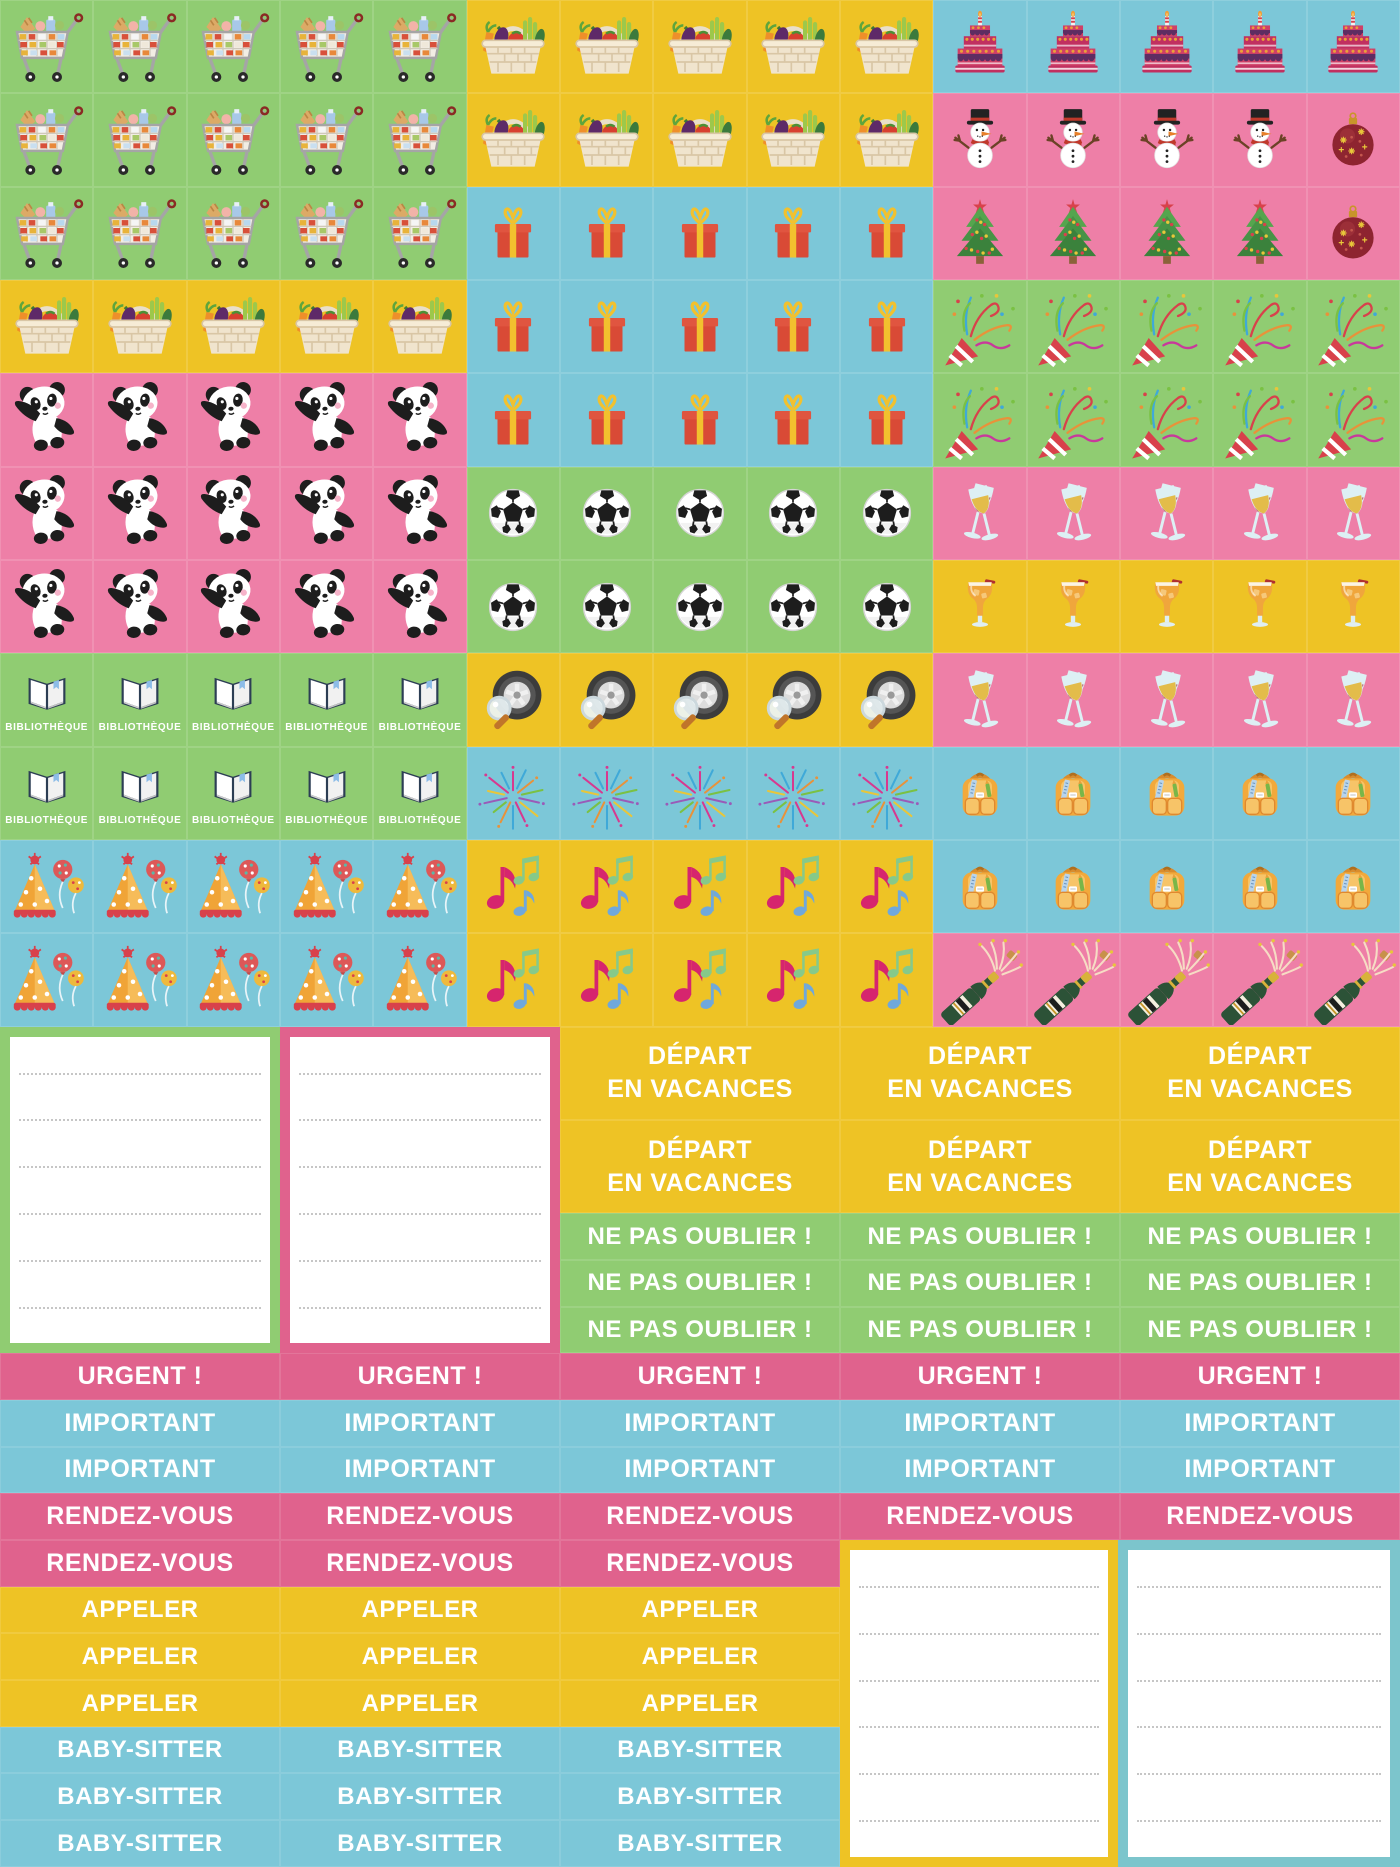 This screenshot has width=1400, height=1867. What do you see at coordinates (1260, 139) in the screenshot?
I see `snowman-icon` at bounding box center [1260, 139].